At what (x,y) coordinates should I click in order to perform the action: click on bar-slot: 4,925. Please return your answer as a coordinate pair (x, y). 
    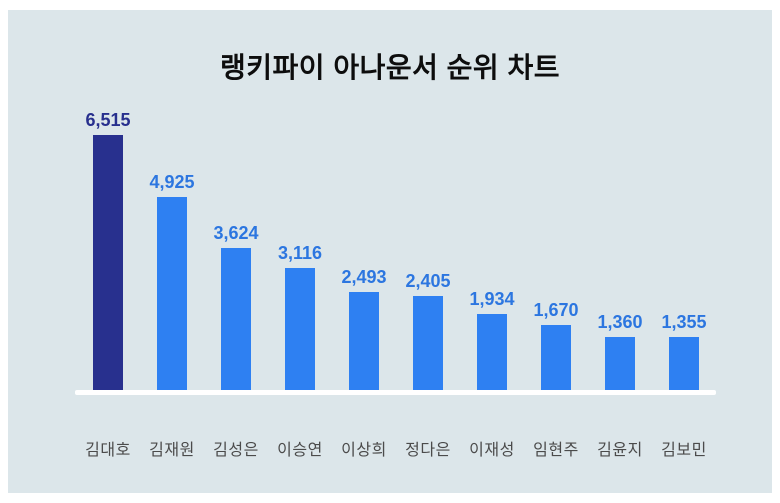
    Looking at the image, I should click on (172, 245).